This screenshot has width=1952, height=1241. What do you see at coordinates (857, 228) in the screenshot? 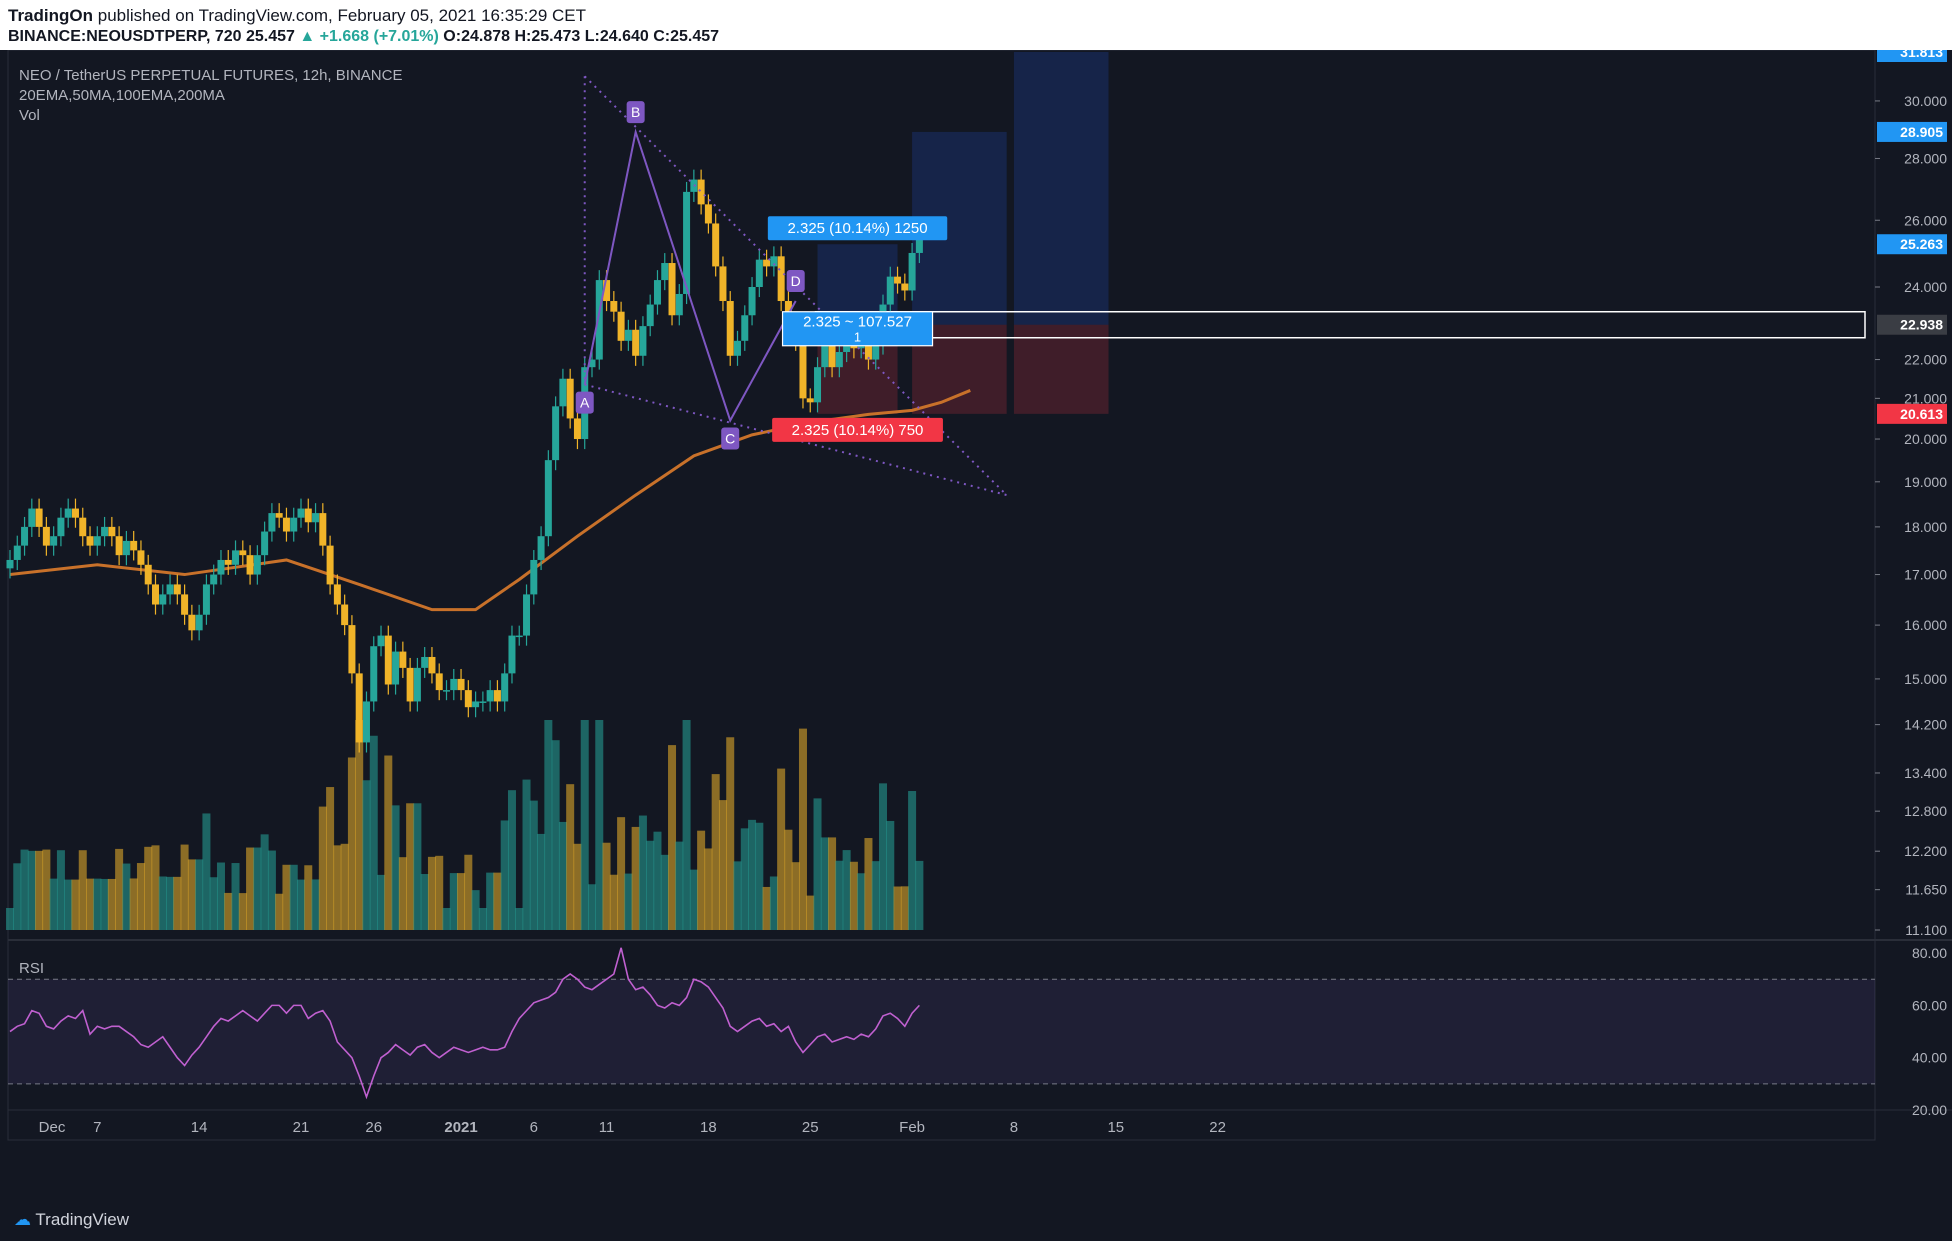
I see `position-target-label-bg` at bounding box center [857, 228].